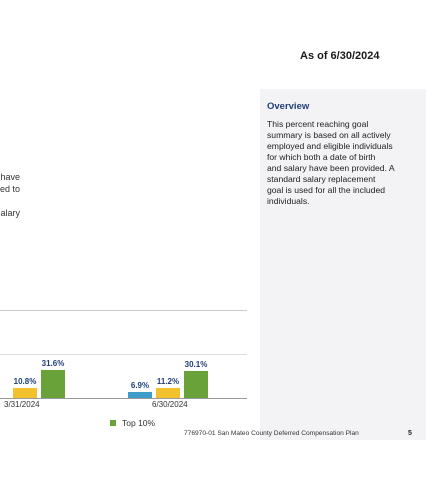 This screenshot has height=480, width=426. I want to click on overview-line: and salary have been provided. A, so click(331, 168).